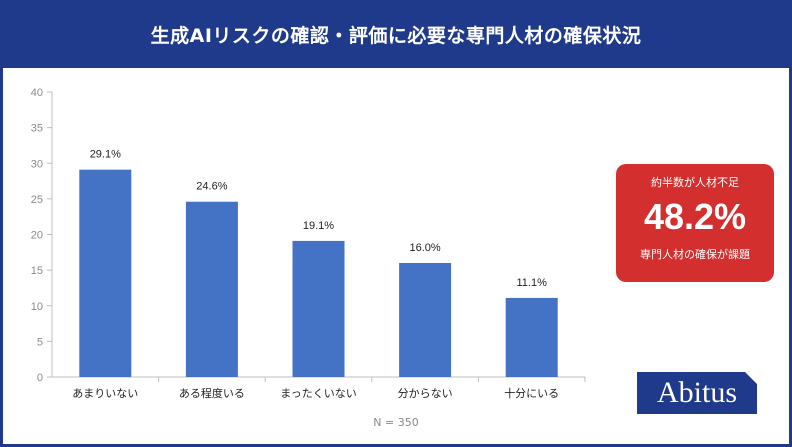 The width and height of the screenshot is (792, 447). Describe the element at coordinates (37, 129) in the screenshot. I see `y-tick-label: 35` at that location.